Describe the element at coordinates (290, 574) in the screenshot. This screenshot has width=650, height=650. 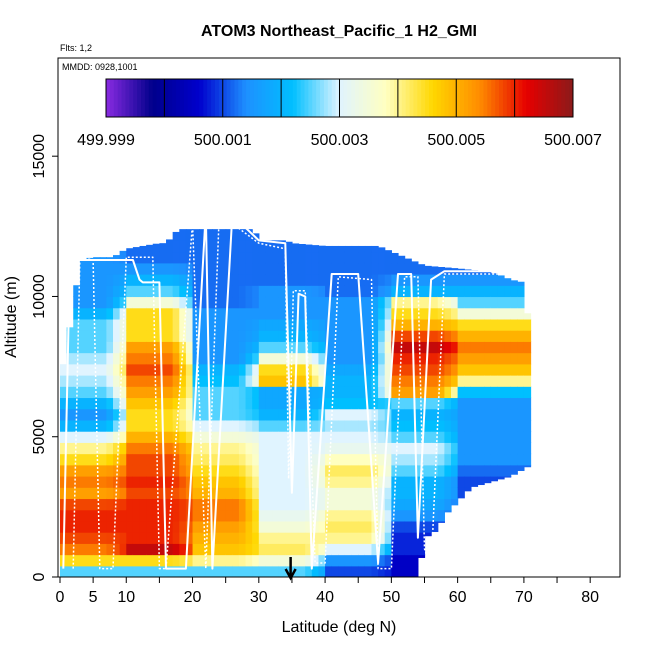
I see `marker-head` at that location.